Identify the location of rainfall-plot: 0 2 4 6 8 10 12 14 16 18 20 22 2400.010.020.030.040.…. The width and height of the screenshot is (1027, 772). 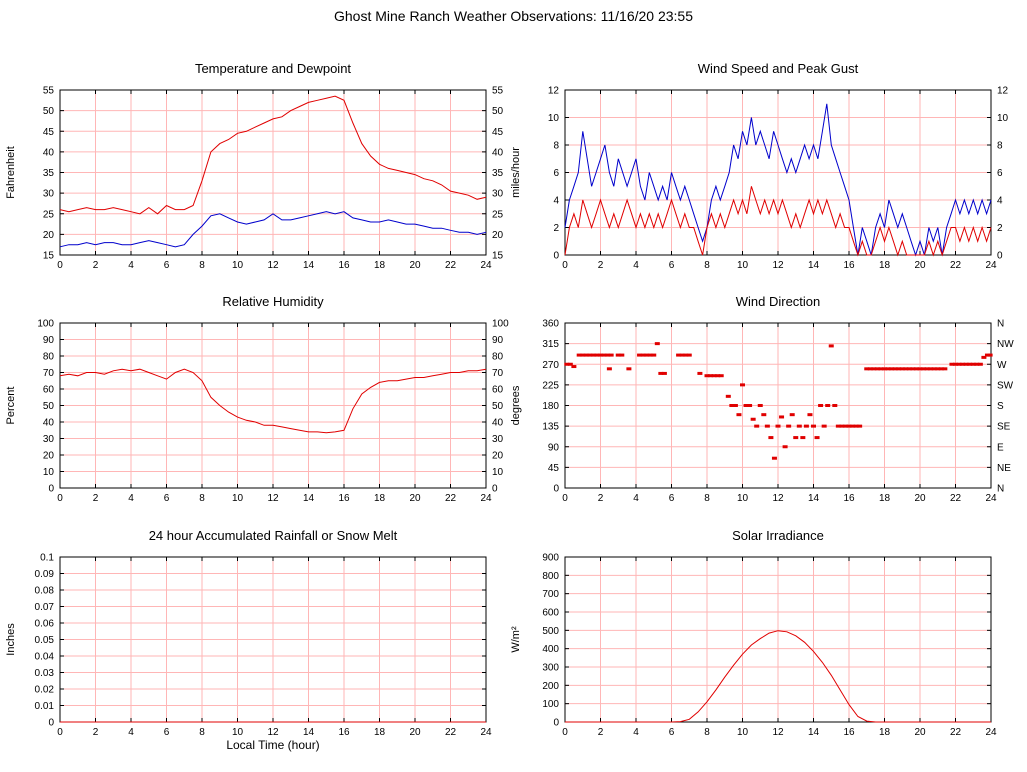
(248, 633).